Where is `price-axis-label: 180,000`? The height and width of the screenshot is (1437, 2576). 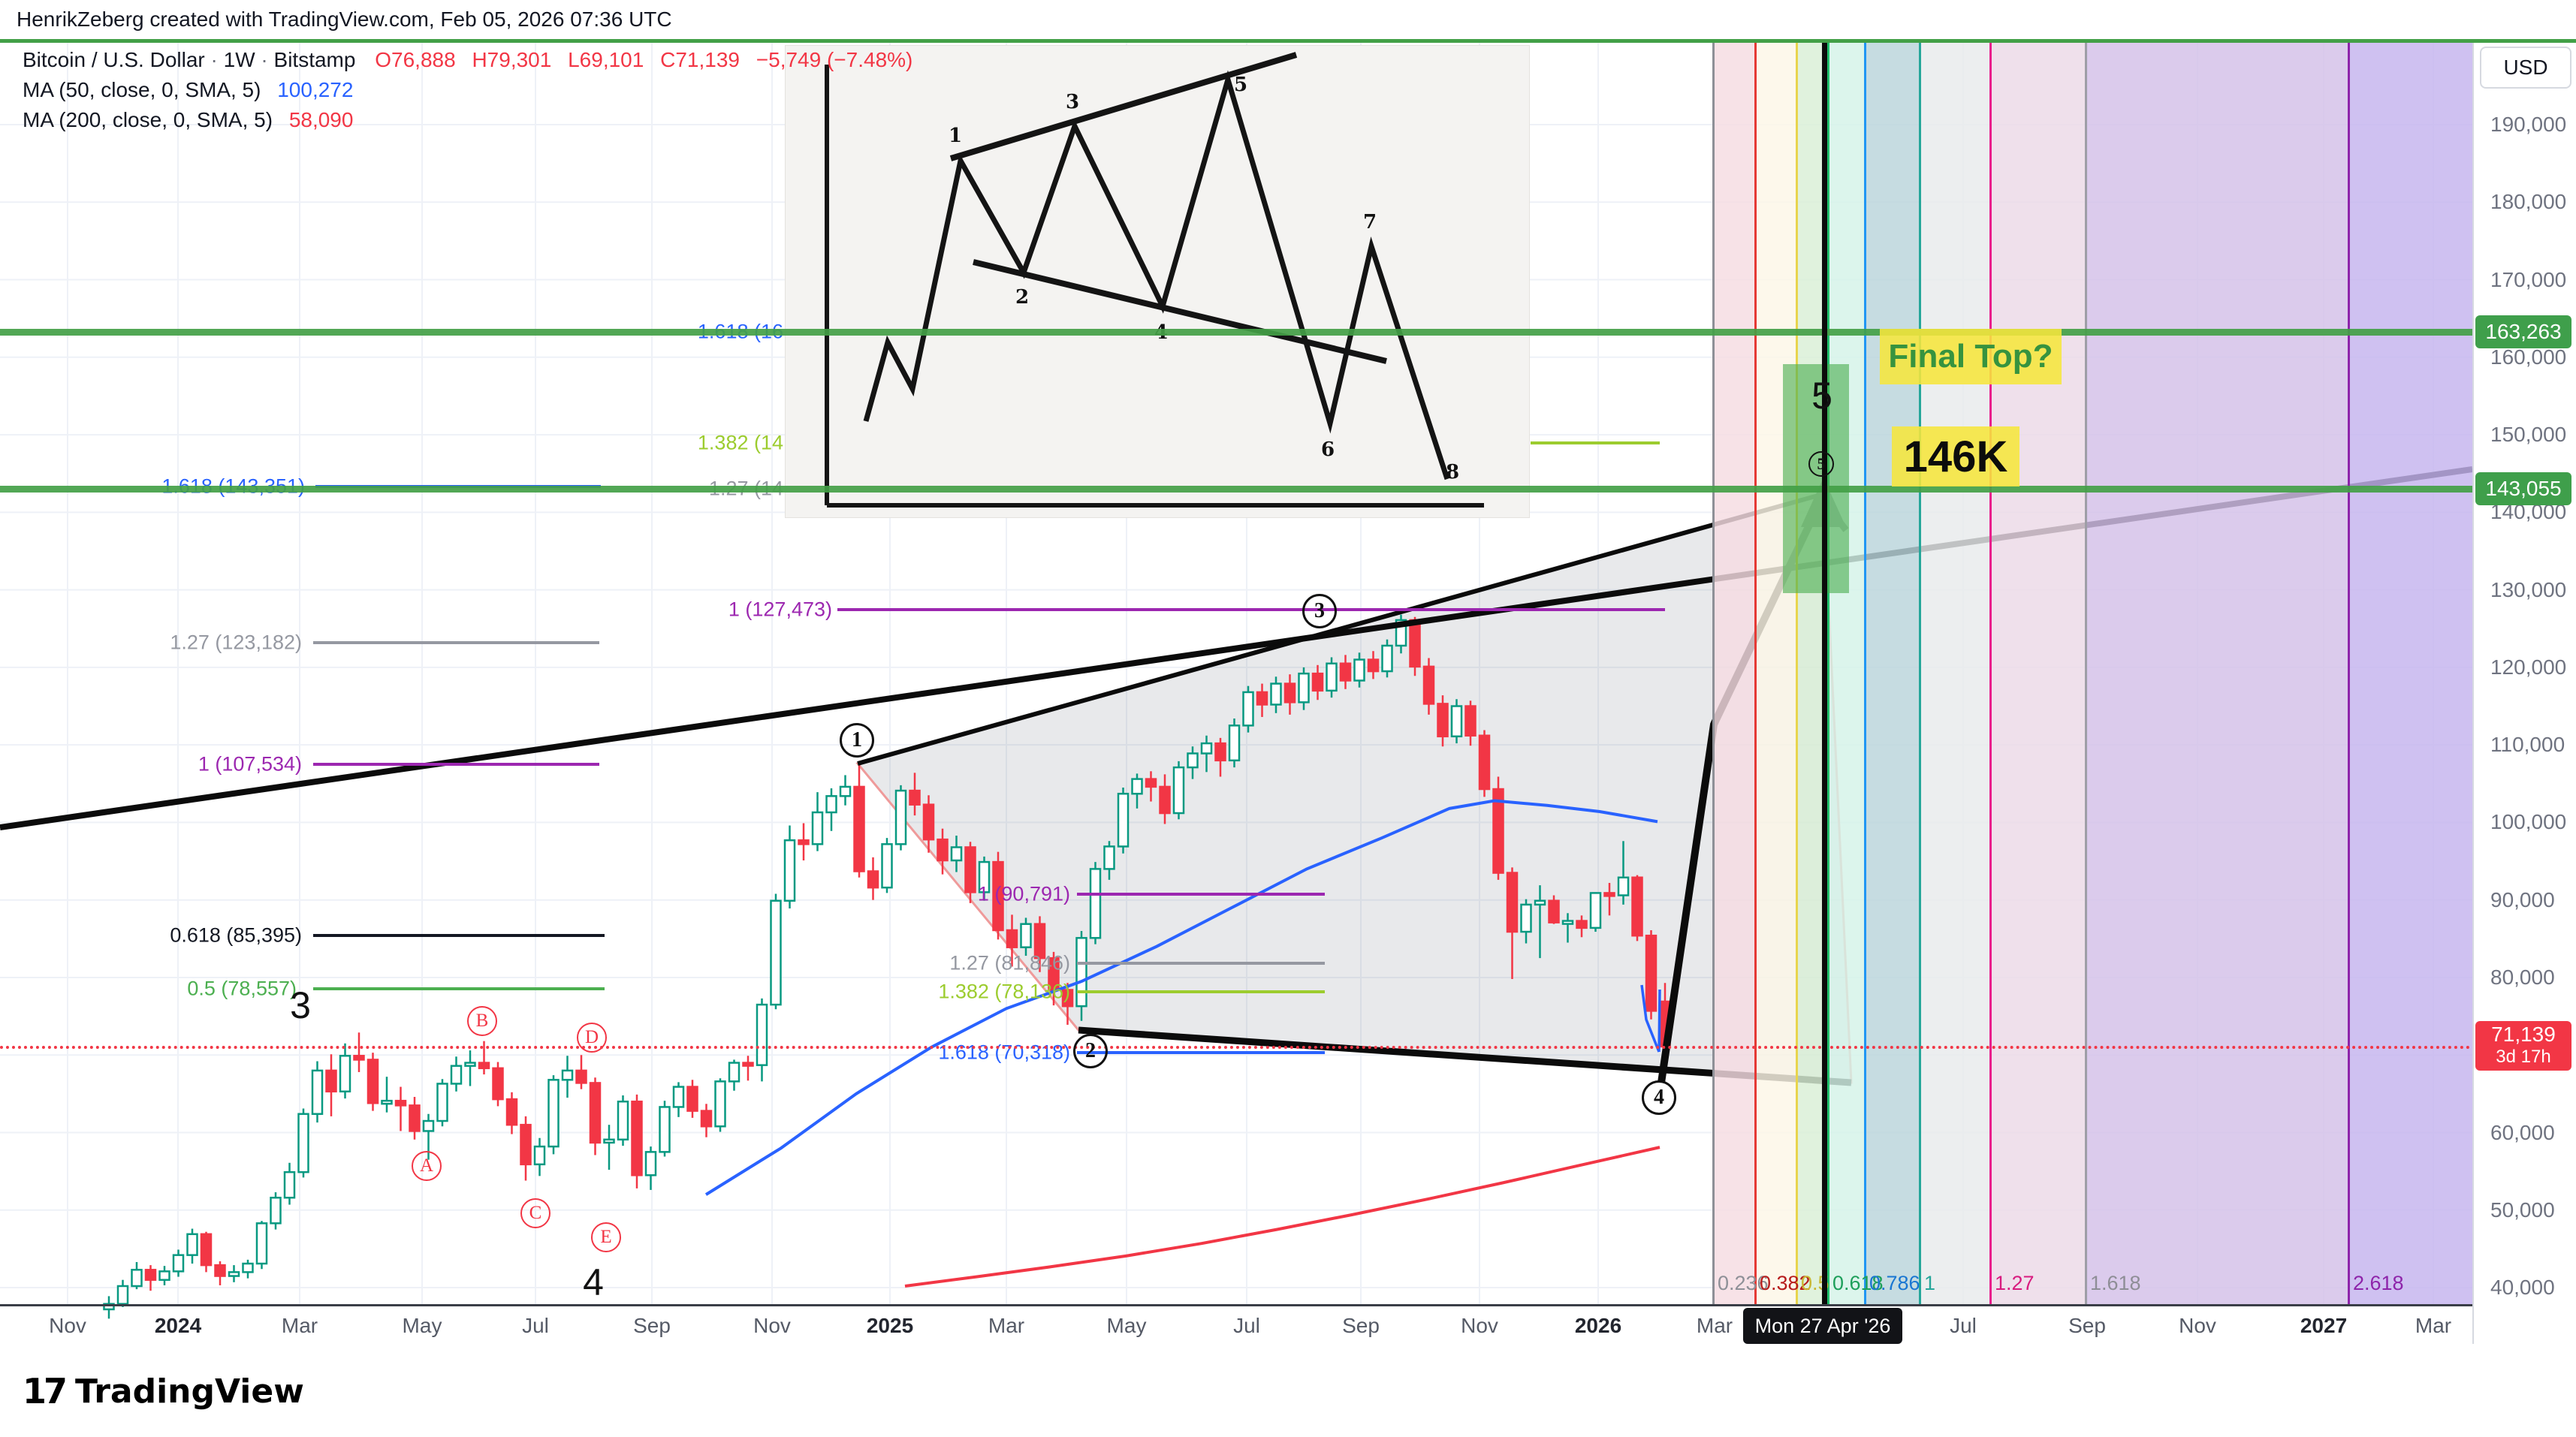 price-axis-label: 180,000 is located at coordinates (2528, 202).